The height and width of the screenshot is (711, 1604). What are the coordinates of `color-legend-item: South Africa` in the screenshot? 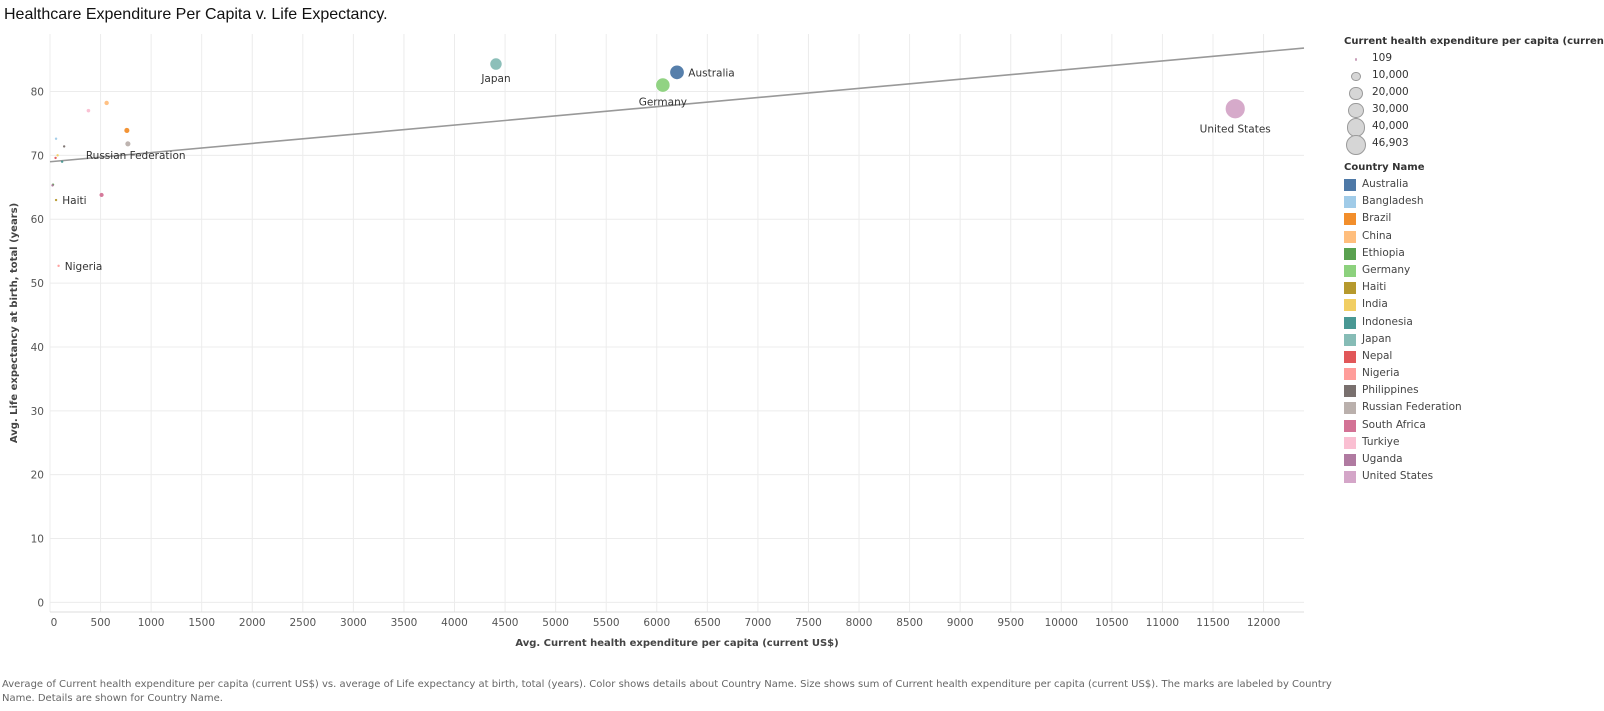 It's located at (1473, 426).